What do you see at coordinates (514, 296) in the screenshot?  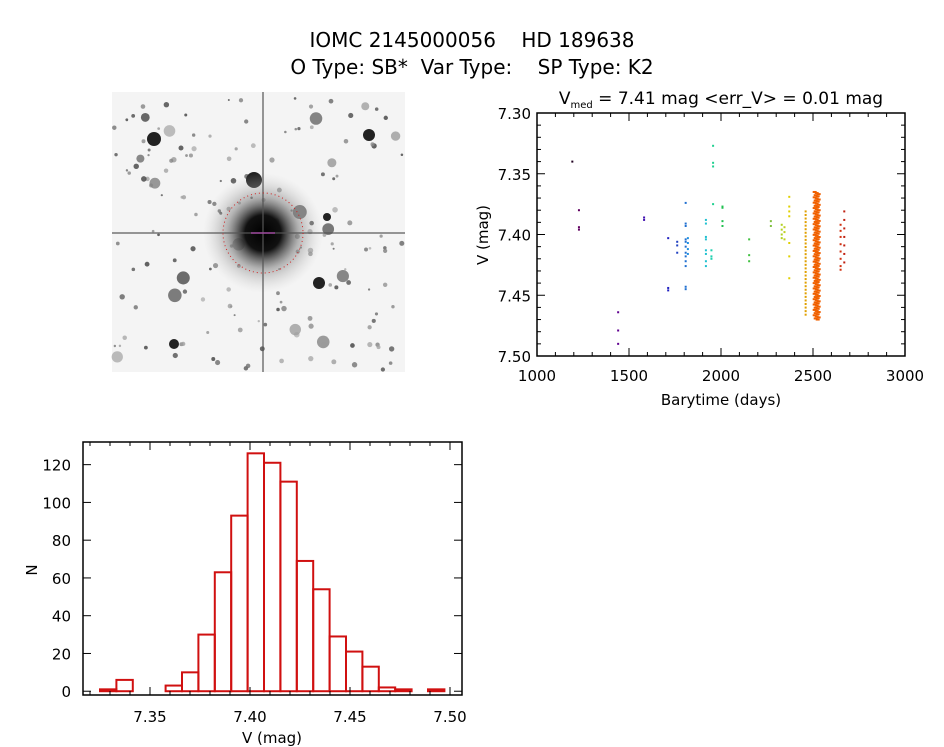 I see `y-tick-label: 7.45` at bounding box center [514, 296].